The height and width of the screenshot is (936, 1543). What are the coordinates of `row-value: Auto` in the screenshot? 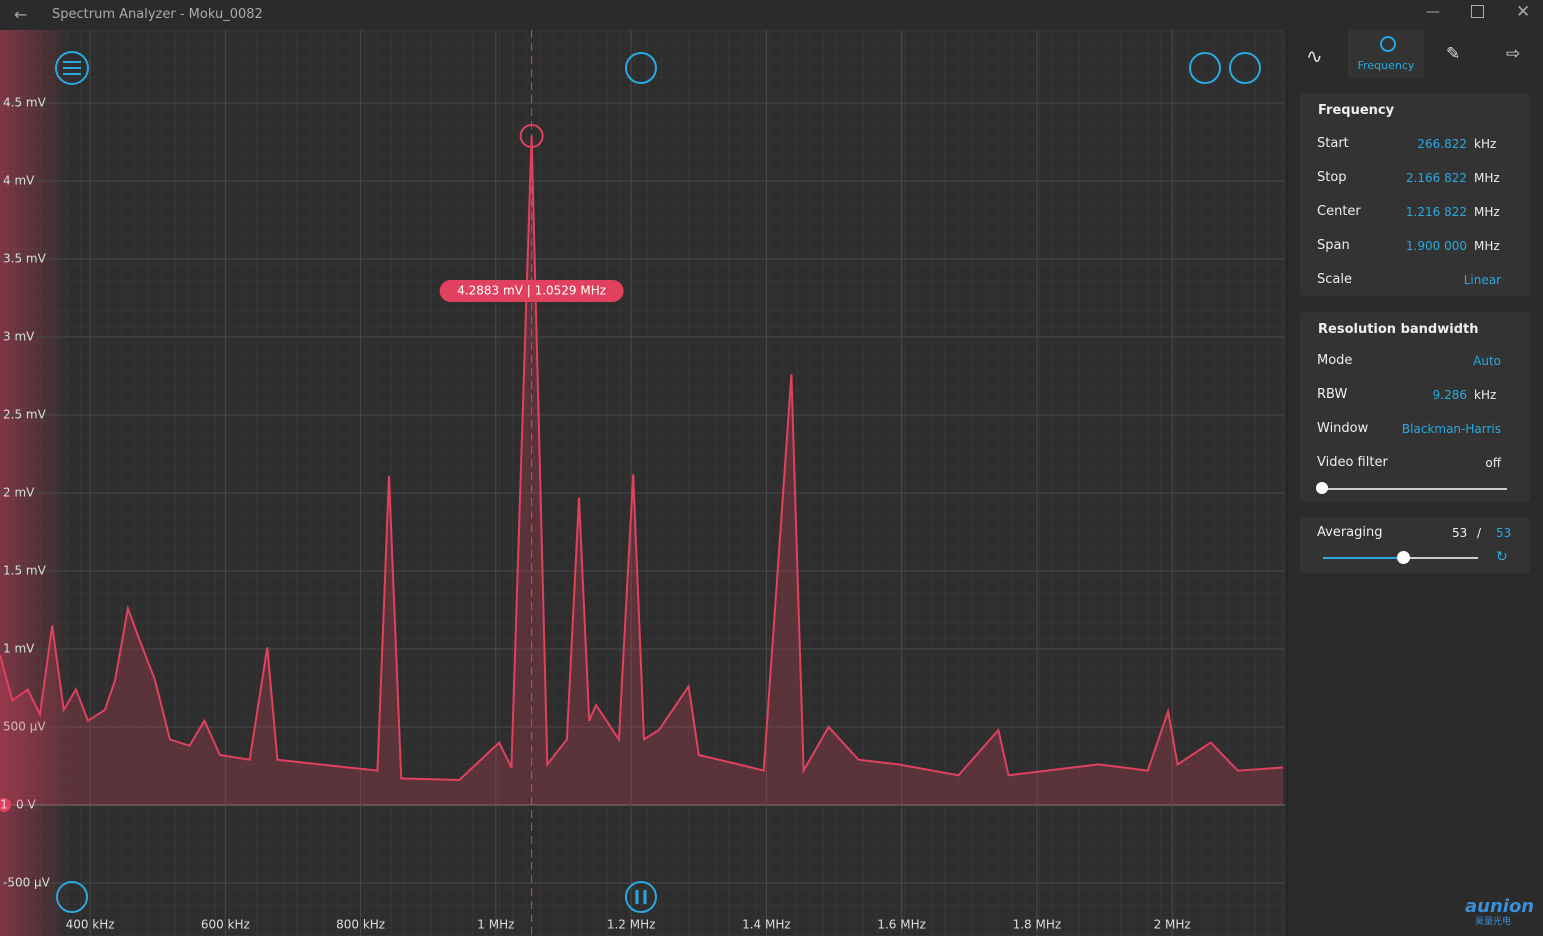 It's located at (1487, 361).